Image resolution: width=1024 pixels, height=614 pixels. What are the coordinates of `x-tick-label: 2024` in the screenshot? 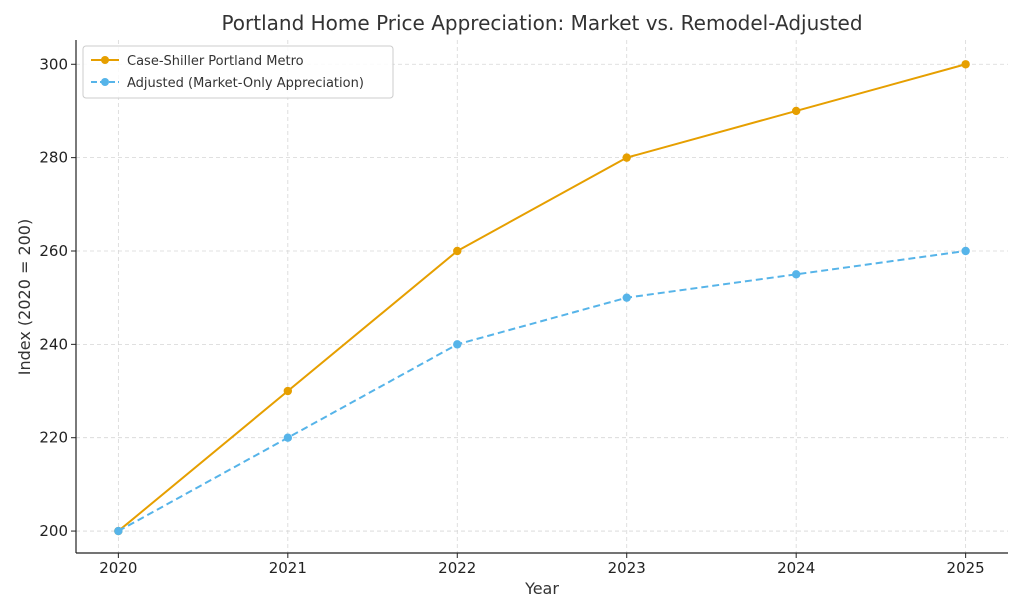 It's located at (796, 568).